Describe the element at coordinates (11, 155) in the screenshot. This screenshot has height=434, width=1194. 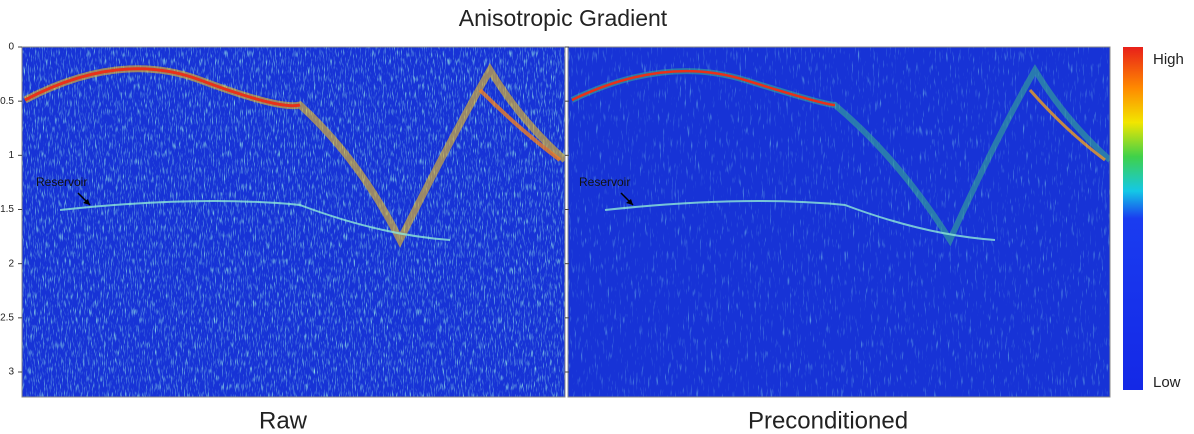
I see `y-tick-label: 1` at that location.